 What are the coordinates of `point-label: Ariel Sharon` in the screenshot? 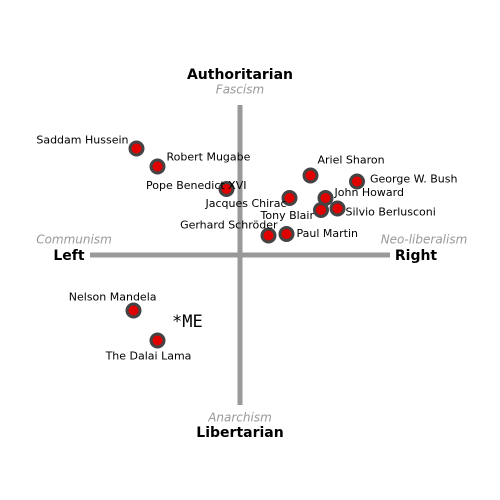 It's located at (351, 160).